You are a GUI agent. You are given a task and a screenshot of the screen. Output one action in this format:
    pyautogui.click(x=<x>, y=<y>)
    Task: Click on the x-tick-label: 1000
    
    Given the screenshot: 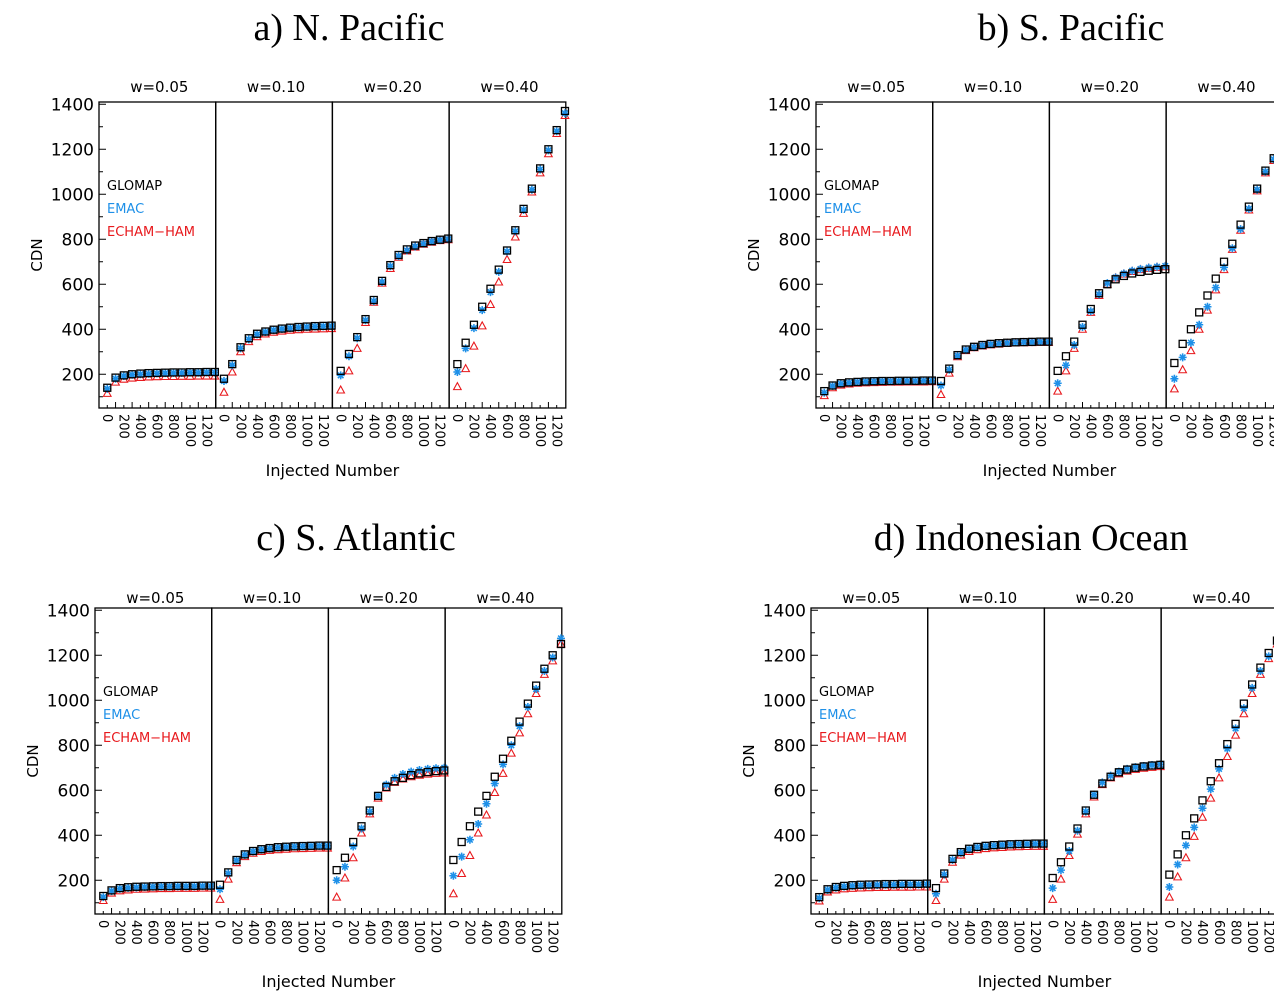 What is the action you would take?
    pyautogui.click(x=422, y=430)
    